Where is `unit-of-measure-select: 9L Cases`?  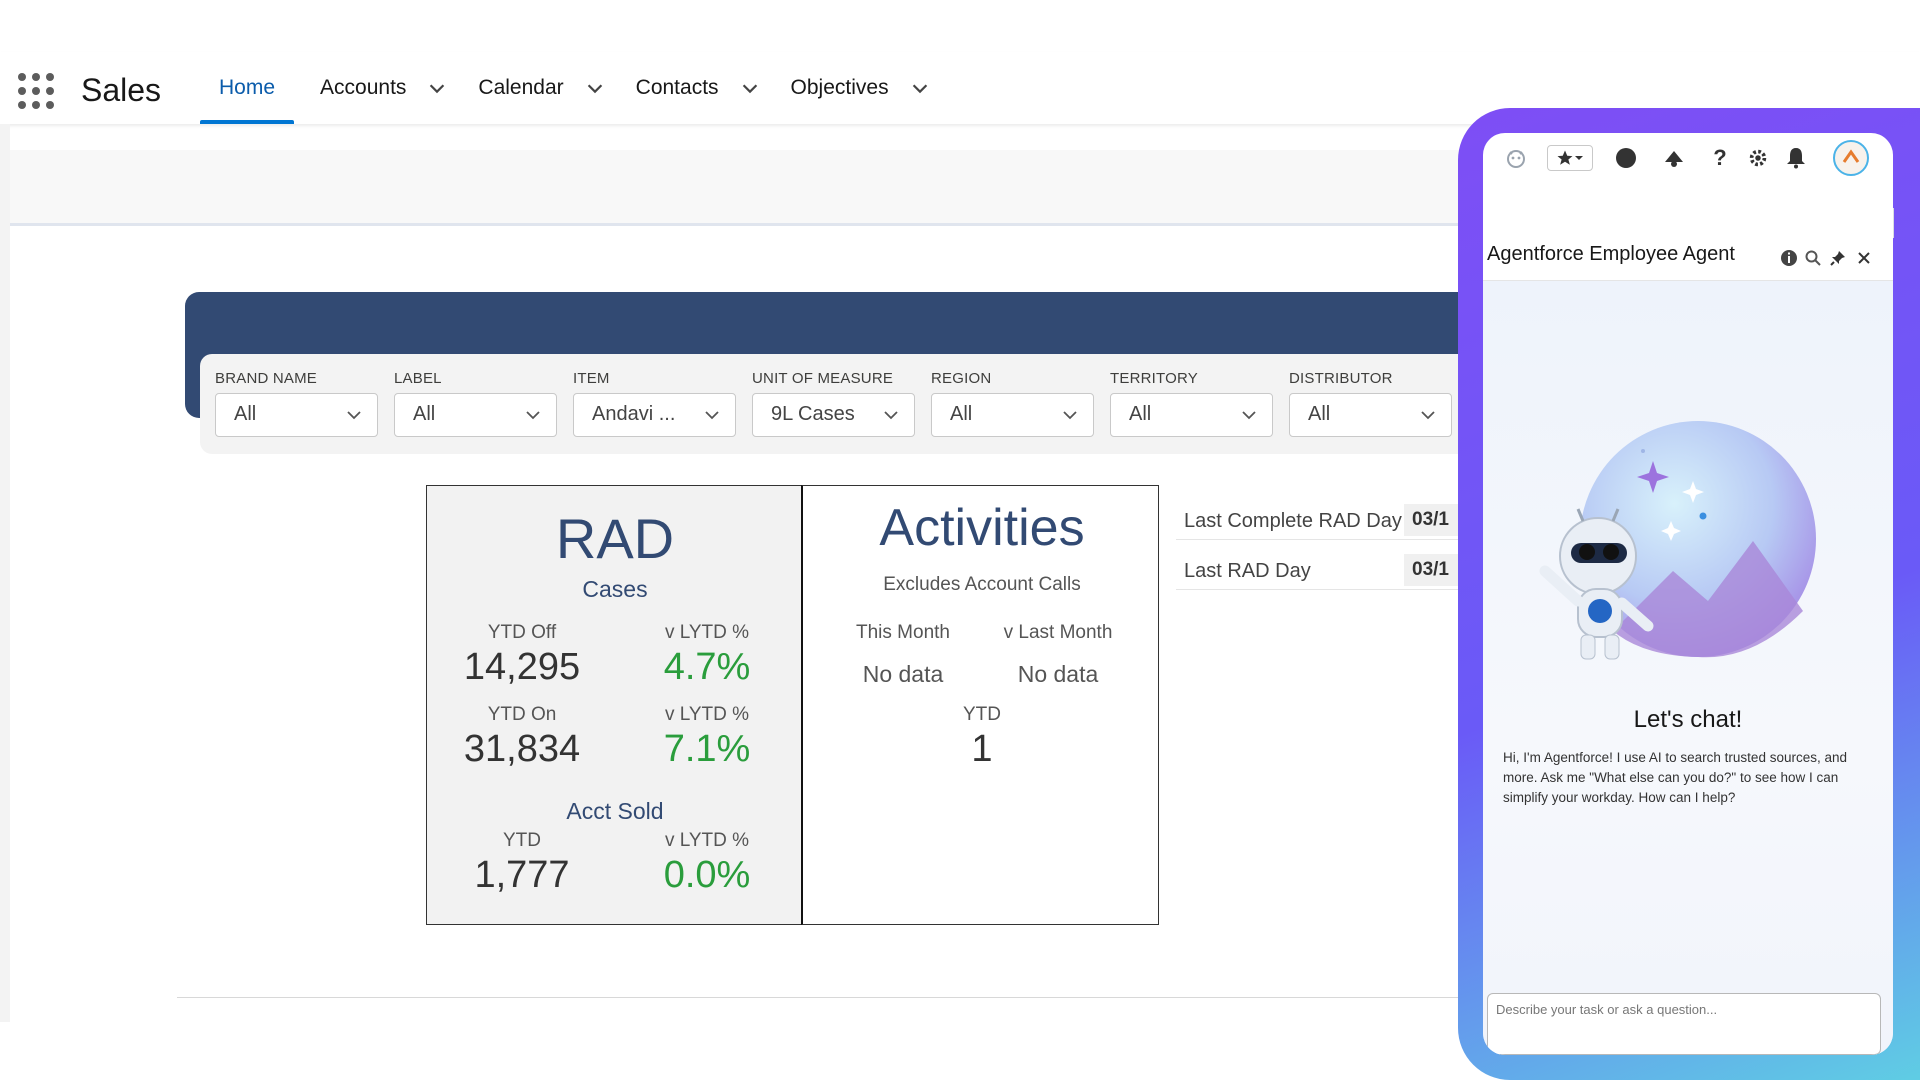 unit-of-measure-select: 9L Cases is located at coordinates (833, 415).